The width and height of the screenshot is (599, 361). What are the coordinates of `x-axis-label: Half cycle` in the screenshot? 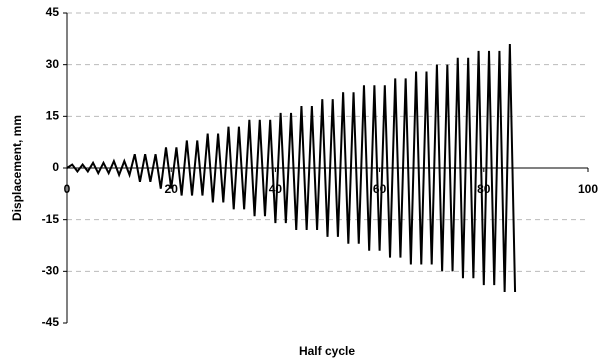 It's located at (327, 351).